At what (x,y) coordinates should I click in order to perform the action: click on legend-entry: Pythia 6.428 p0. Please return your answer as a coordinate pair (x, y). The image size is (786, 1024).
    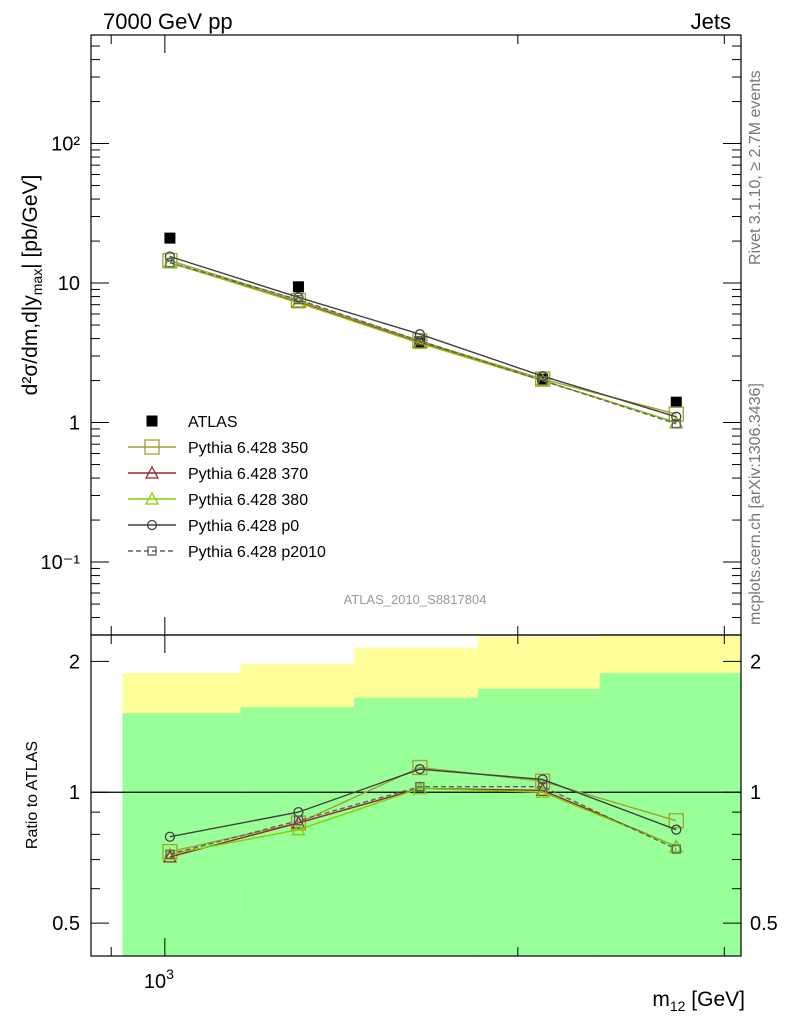
    Looking at the image, I should click on (213, 526).